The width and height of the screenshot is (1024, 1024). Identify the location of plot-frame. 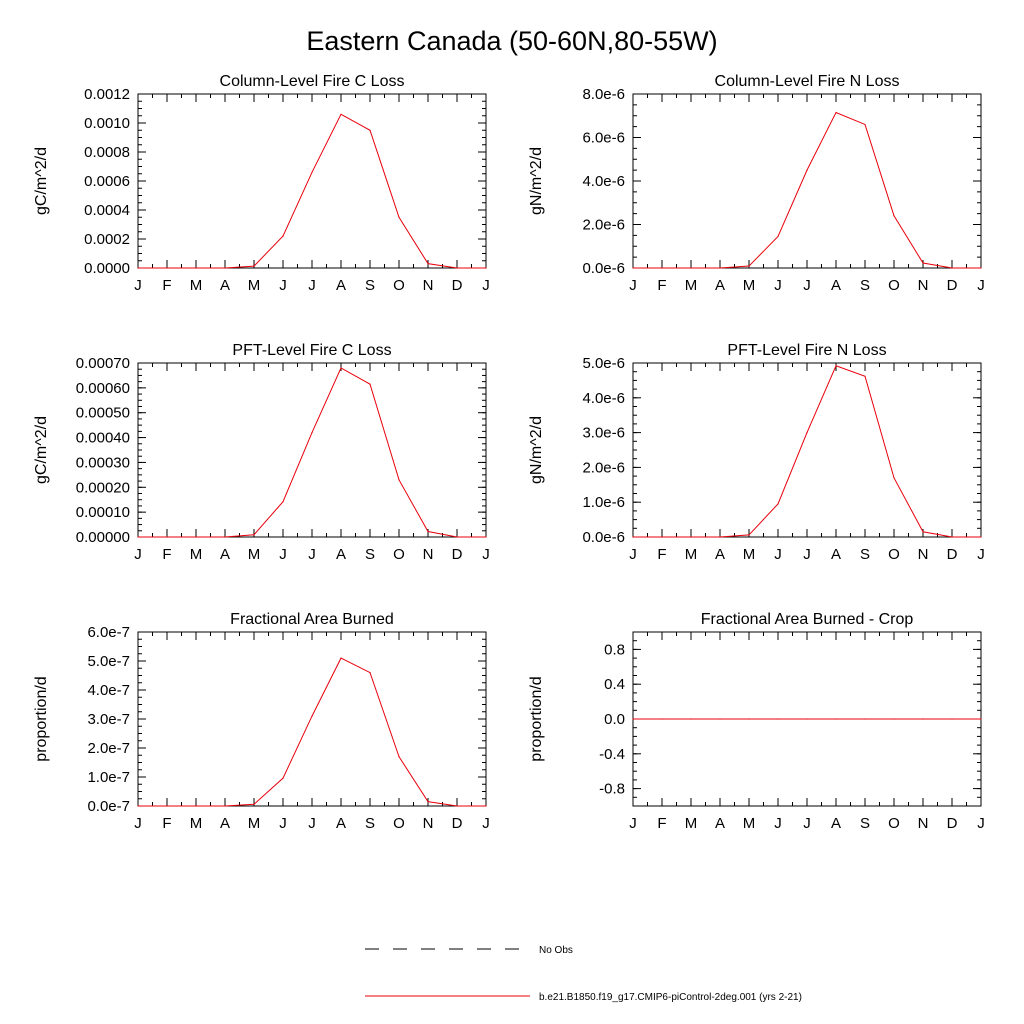
(807, 181).